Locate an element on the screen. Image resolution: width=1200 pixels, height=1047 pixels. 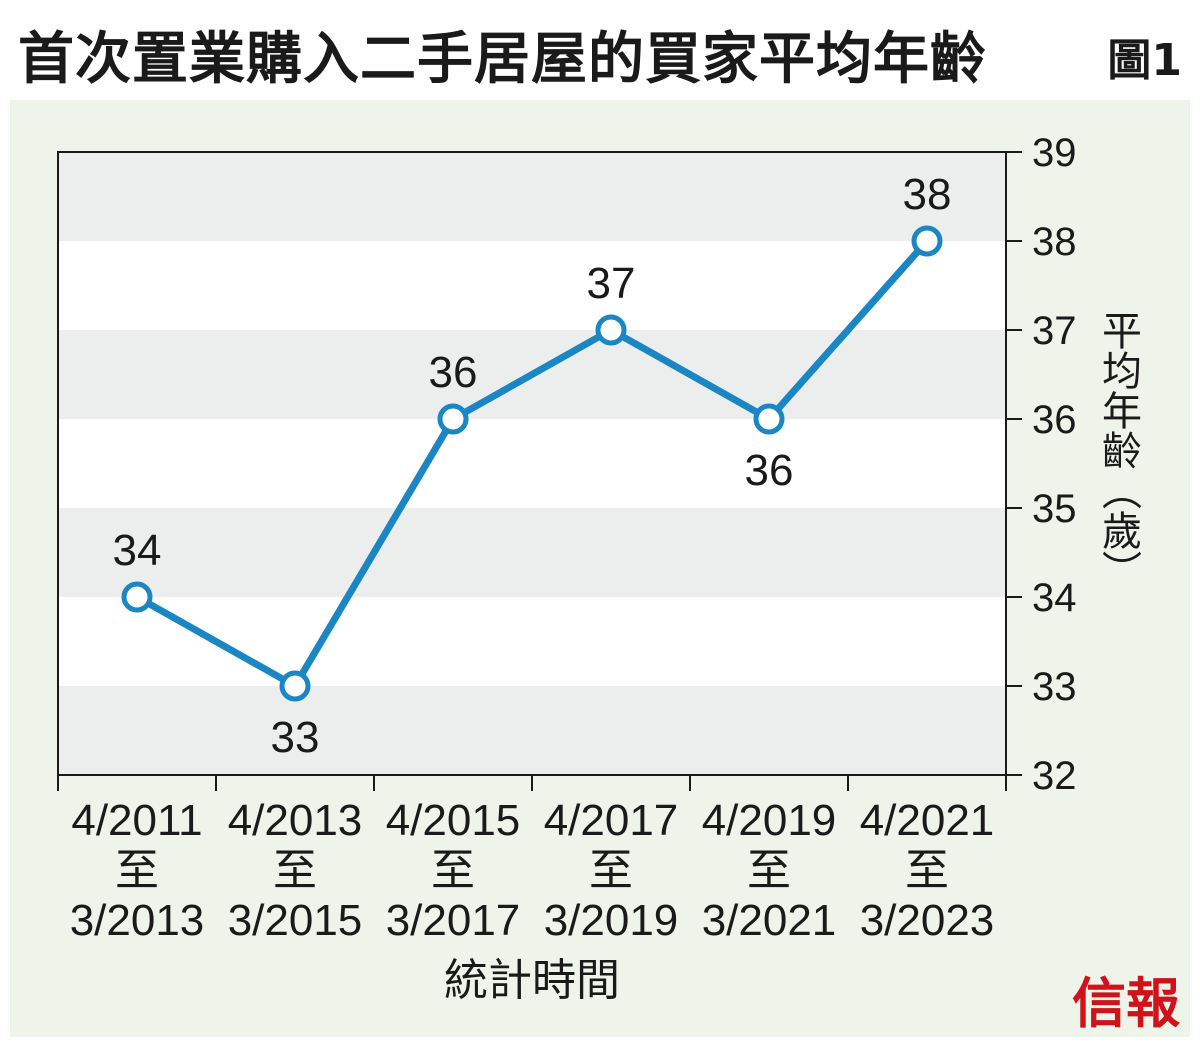
x-tick-label: 3/2019 is located at coordinates (611, 920).